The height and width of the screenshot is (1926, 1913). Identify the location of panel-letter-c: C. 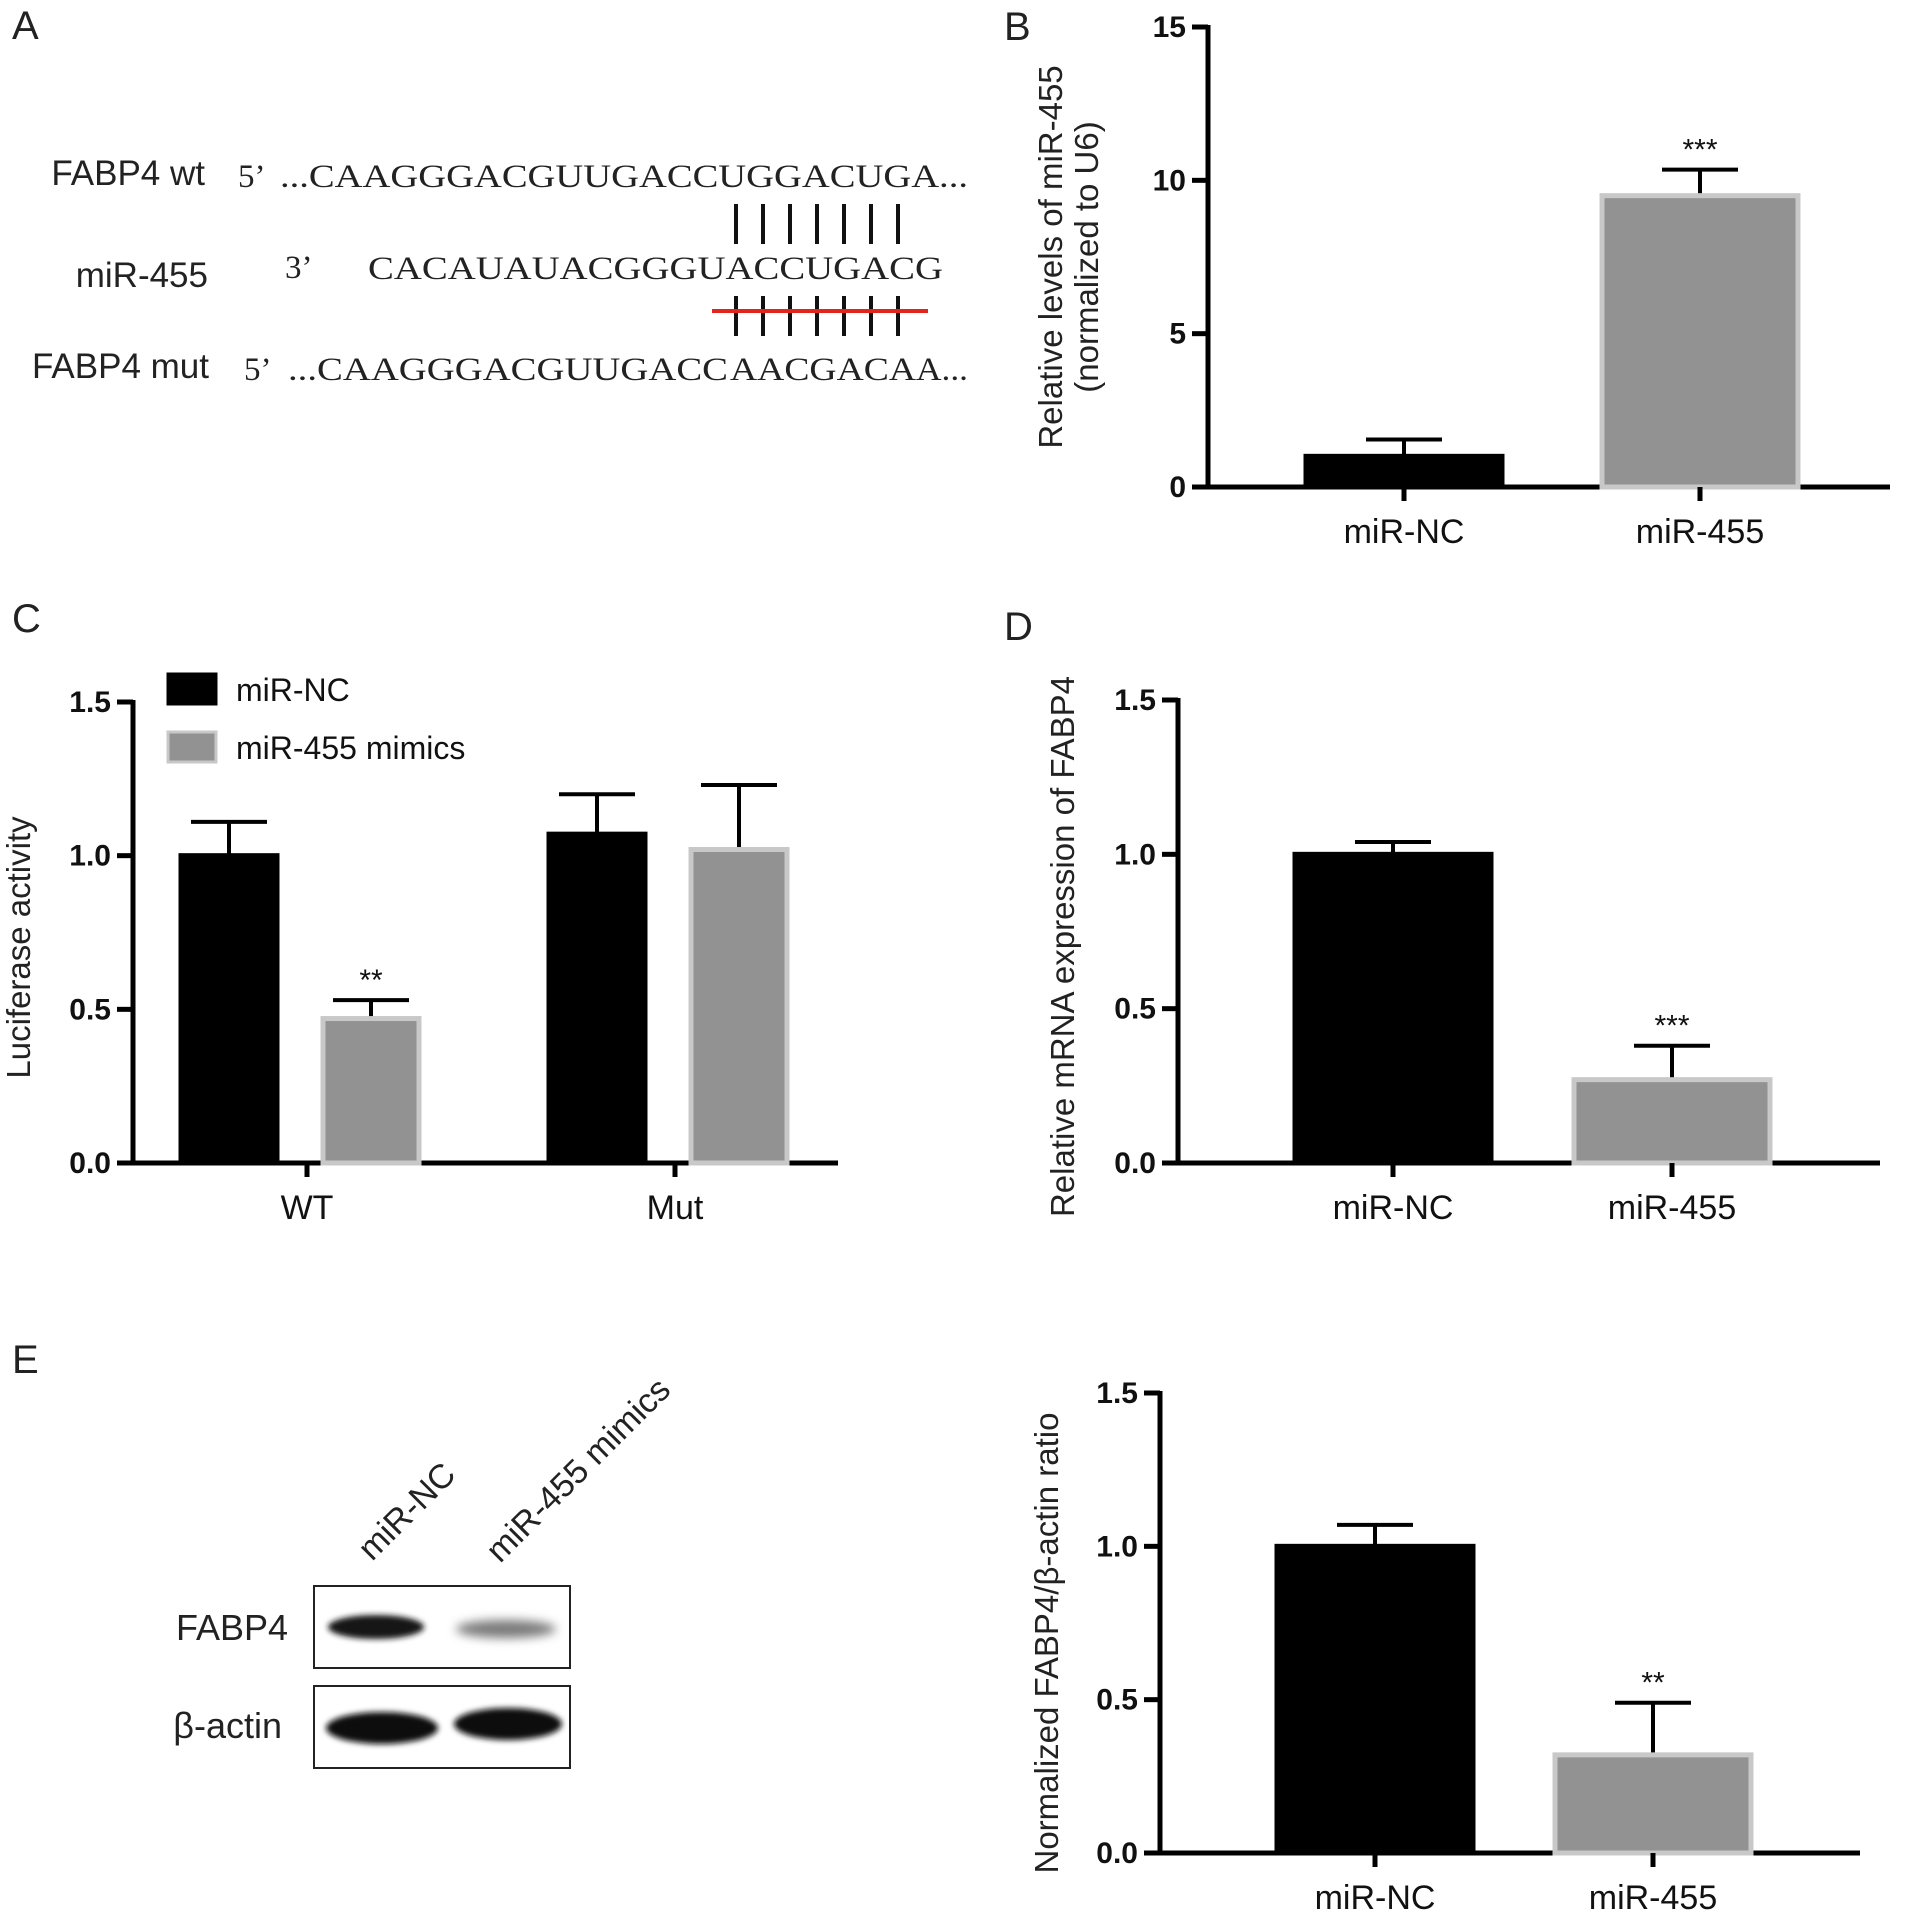
(26, 619).